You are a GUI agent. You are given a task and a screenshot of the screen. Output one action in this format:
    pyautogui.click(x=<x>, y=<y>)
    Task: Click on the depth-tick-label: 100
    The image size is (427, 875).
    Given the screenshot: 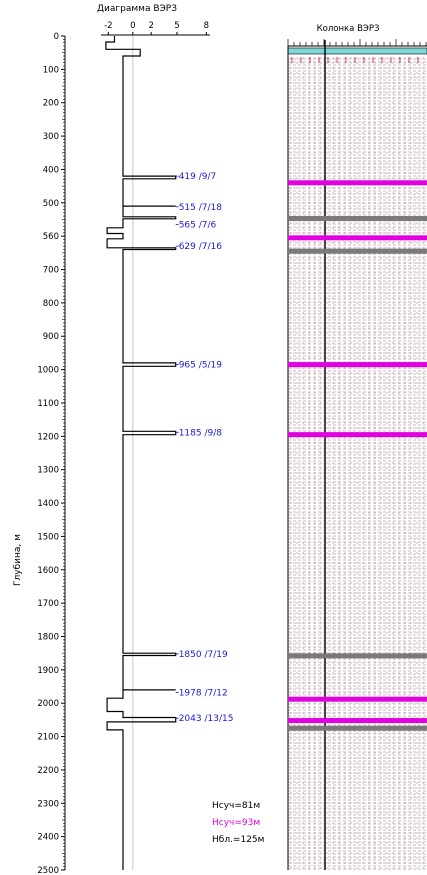 What is the action you would take?
    pyautogui.click(x=51, y=70)
    